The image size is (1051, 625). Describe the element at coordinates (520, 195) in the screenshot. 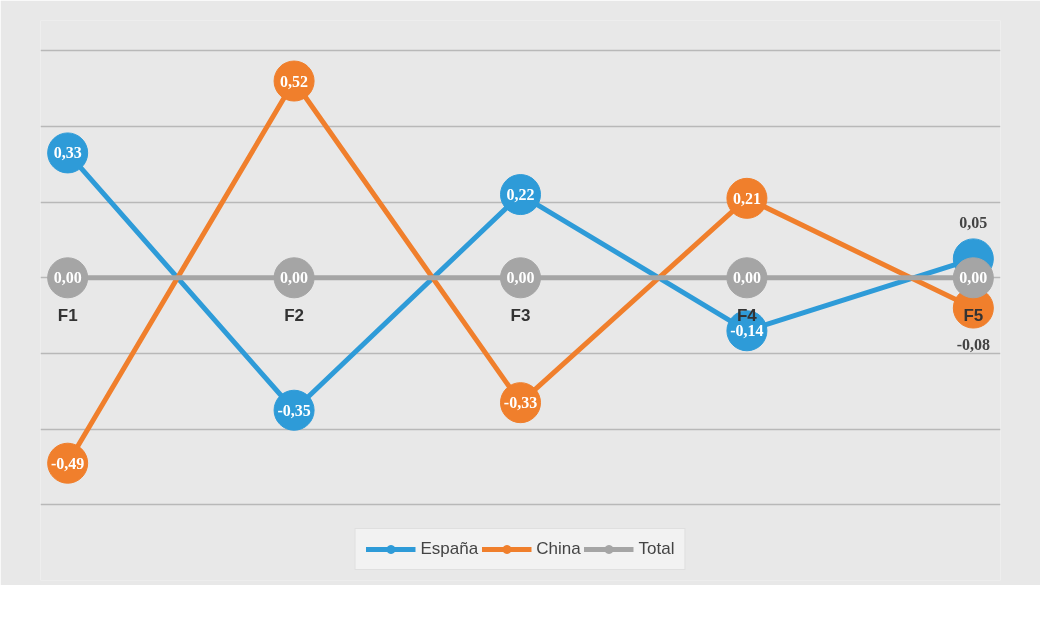

I see `data-label: 0,22` at that location.